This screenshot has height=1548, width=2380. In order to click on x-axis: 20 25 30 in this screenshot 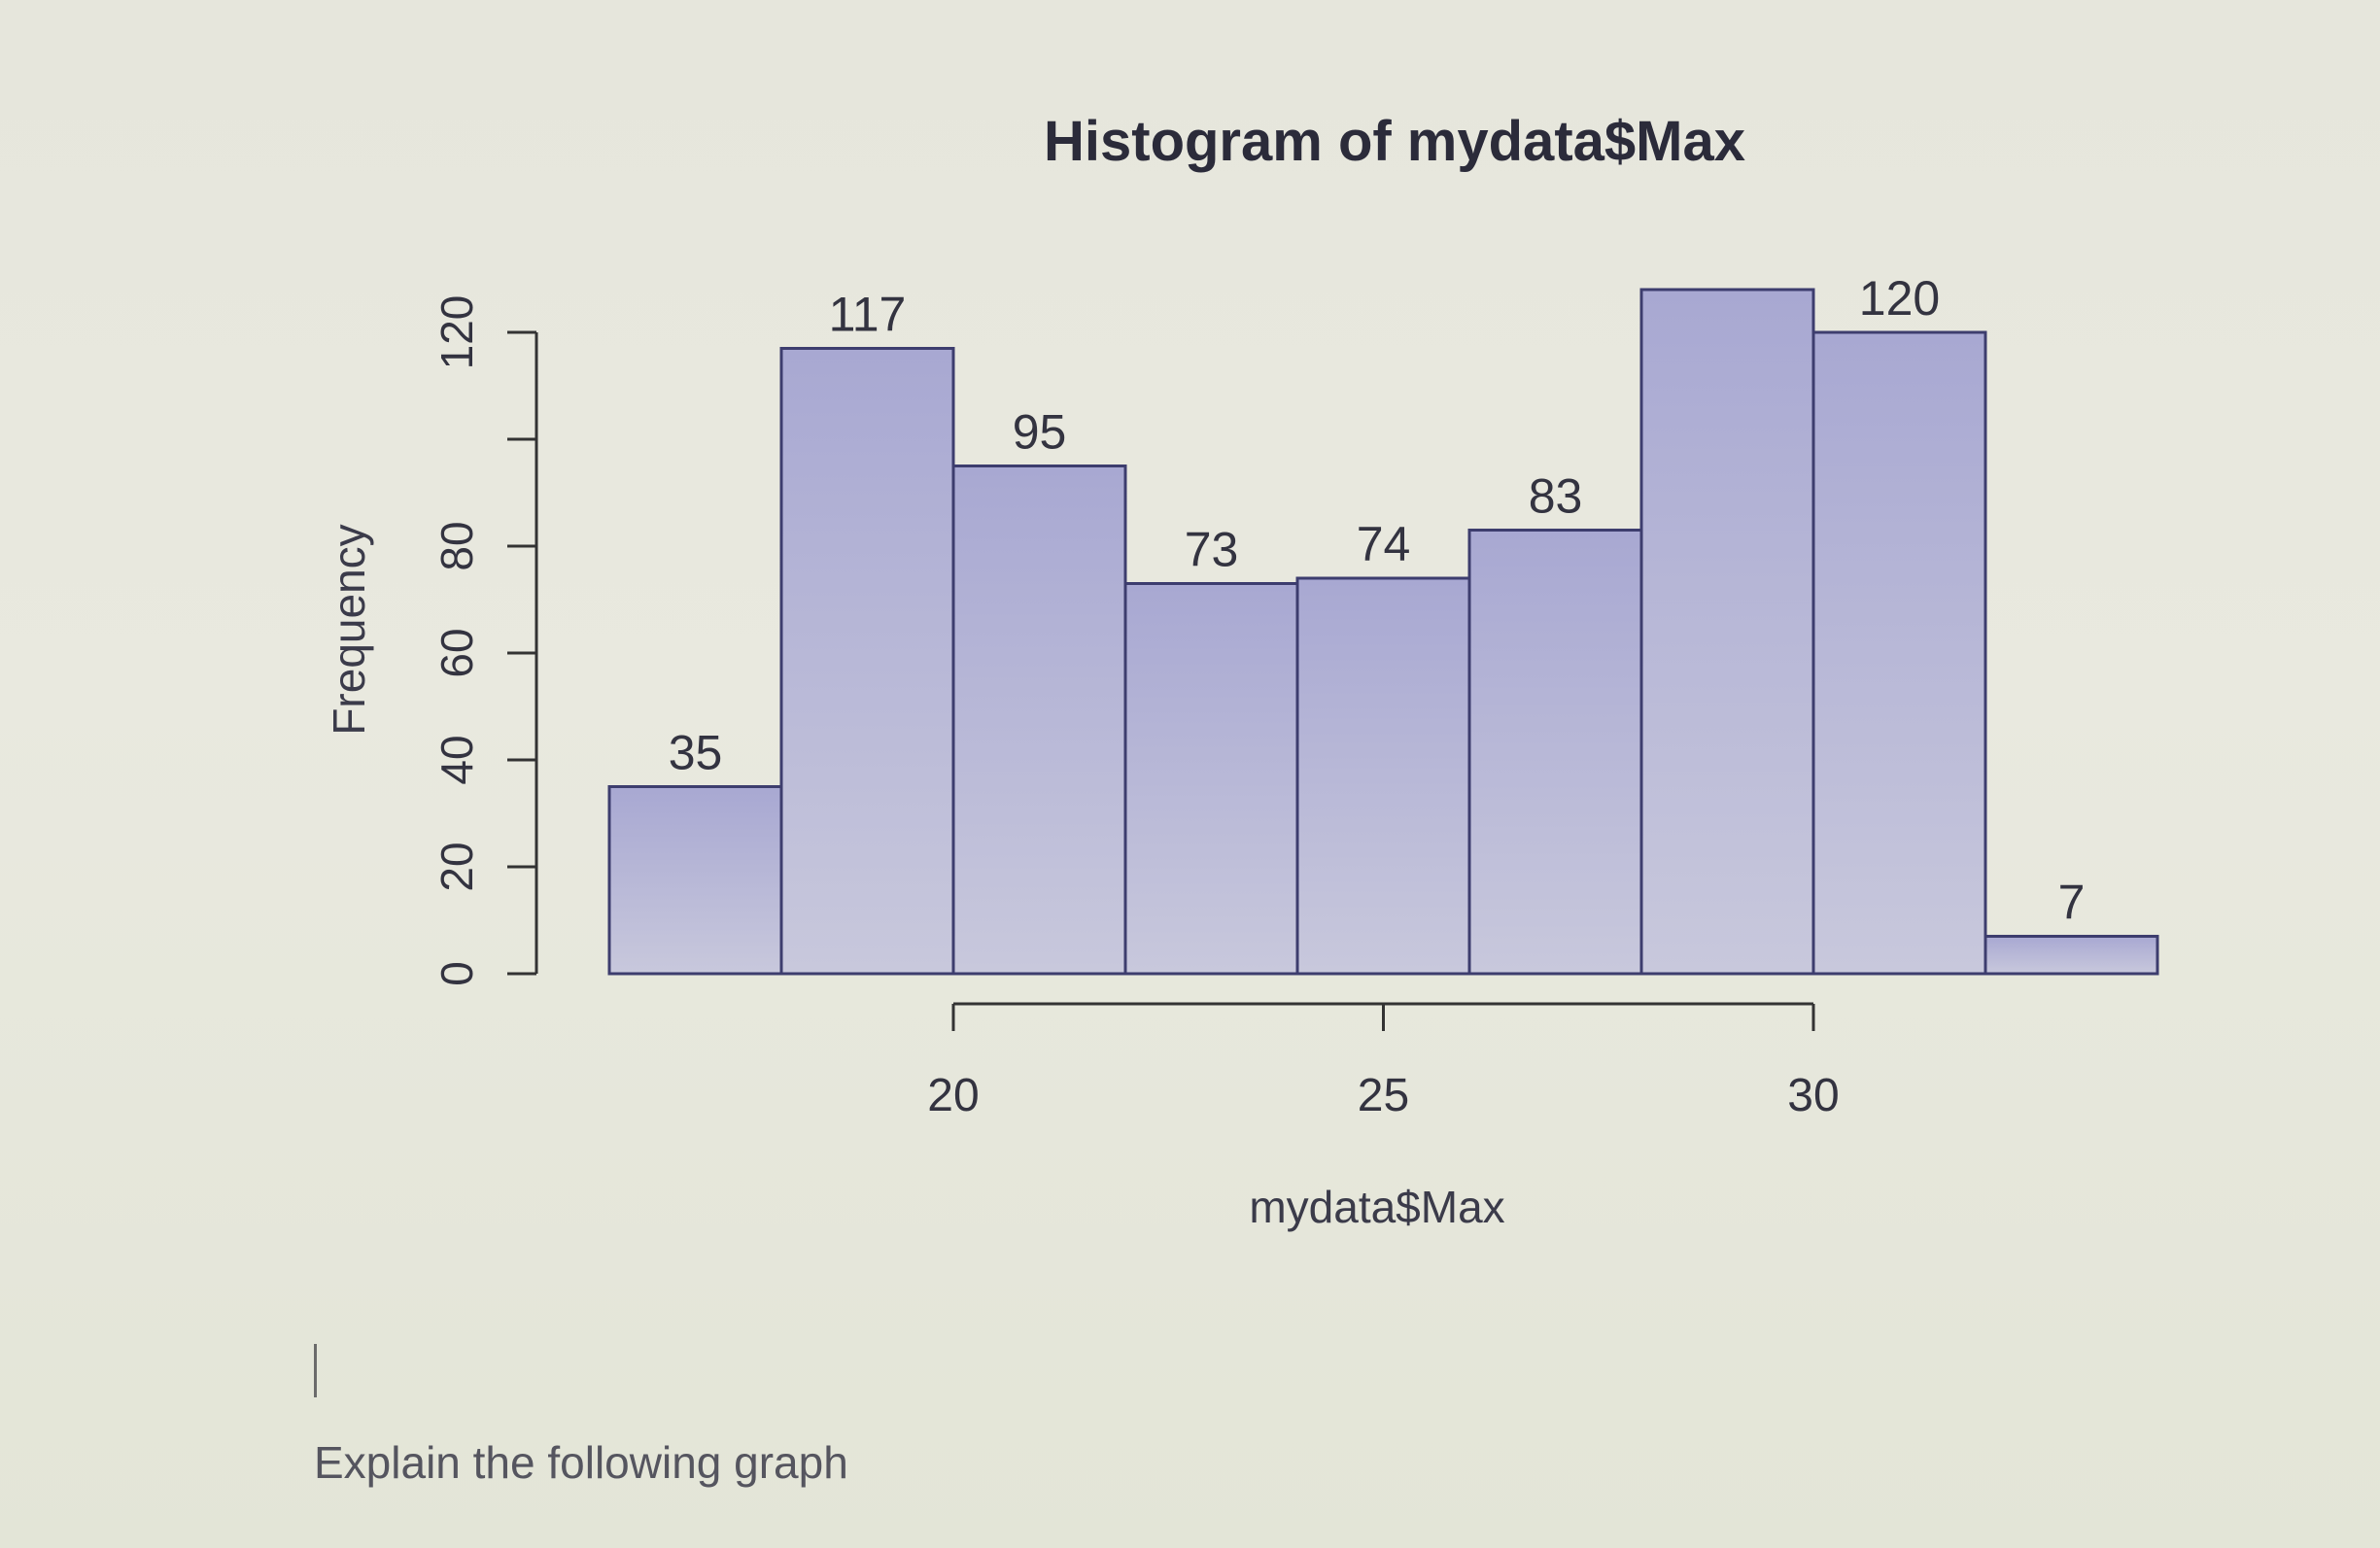, I will do `click(1383, 1061)`.